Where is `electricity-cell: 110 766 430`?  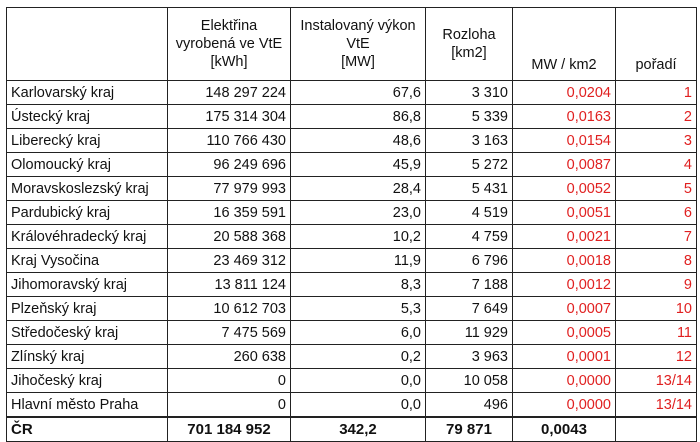 electricity-cell: 110 766 430 is located at coordinates (229, 140).